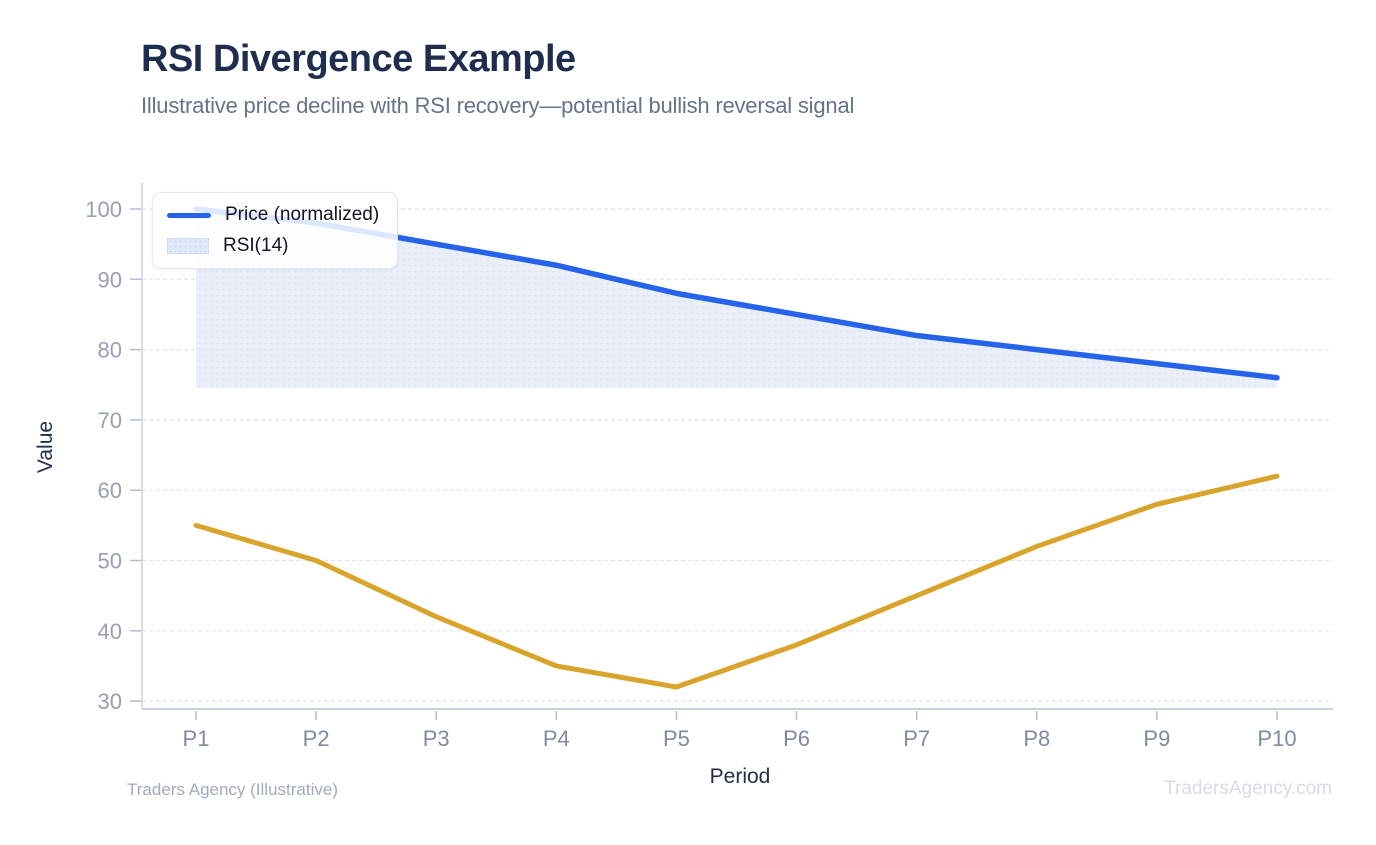 The image size is (1376, 845). What do you see at coordinates (676, 738) in the screenshot?
I see `x-tick-label: P5` at bounding box center [676, 738].